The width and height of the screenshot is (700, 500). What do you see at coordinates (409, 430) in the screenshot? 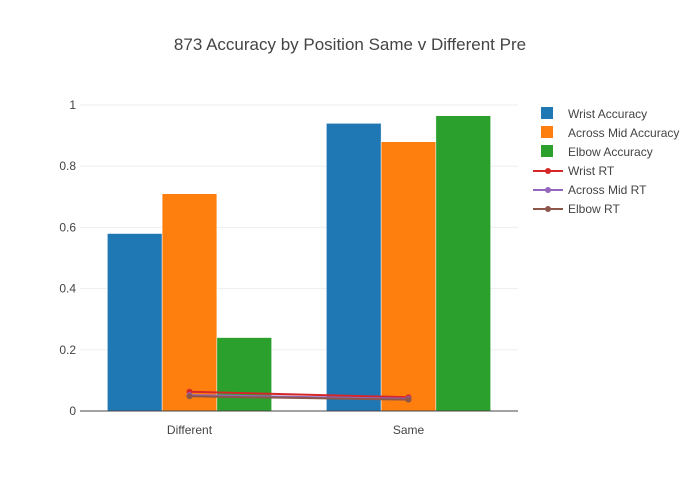
I see `x-tick-label: Same` at bounding box center [409, 430].